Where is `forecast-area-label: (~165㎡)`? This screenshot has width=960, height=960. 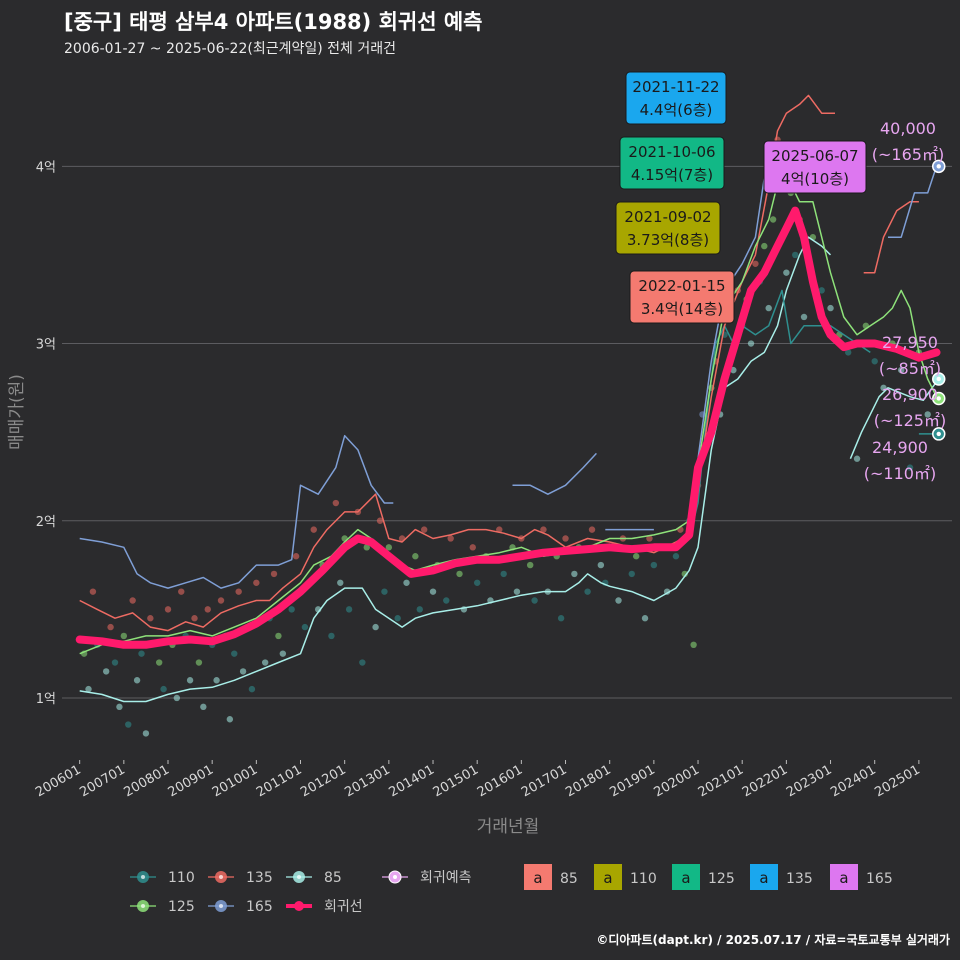 forecast-area-label: (~165㎡) is located at coordinates (908, 154).